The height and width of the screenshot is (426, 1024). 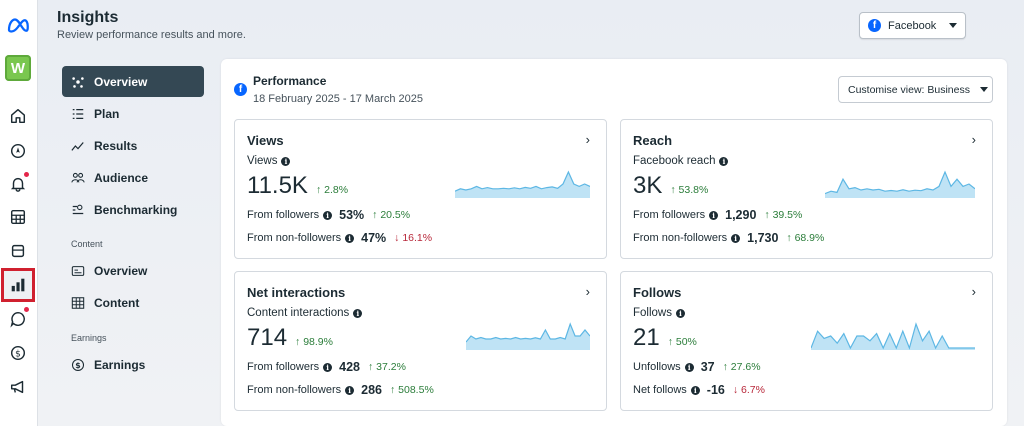 I want to click on metric-label-text: Views, so click(x=262, y=161).